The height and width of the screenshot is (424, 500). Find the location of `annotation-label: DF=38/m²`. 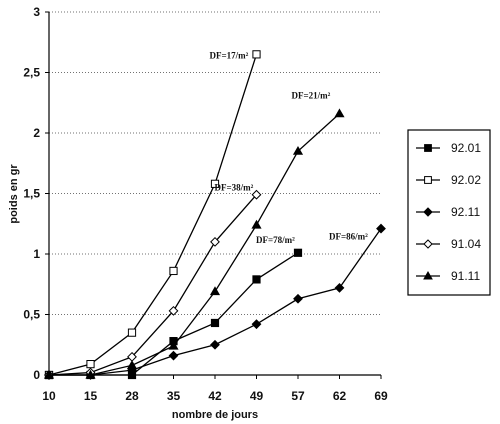

annotation-label: DF=38/m² is located at coordinates (234, 188).